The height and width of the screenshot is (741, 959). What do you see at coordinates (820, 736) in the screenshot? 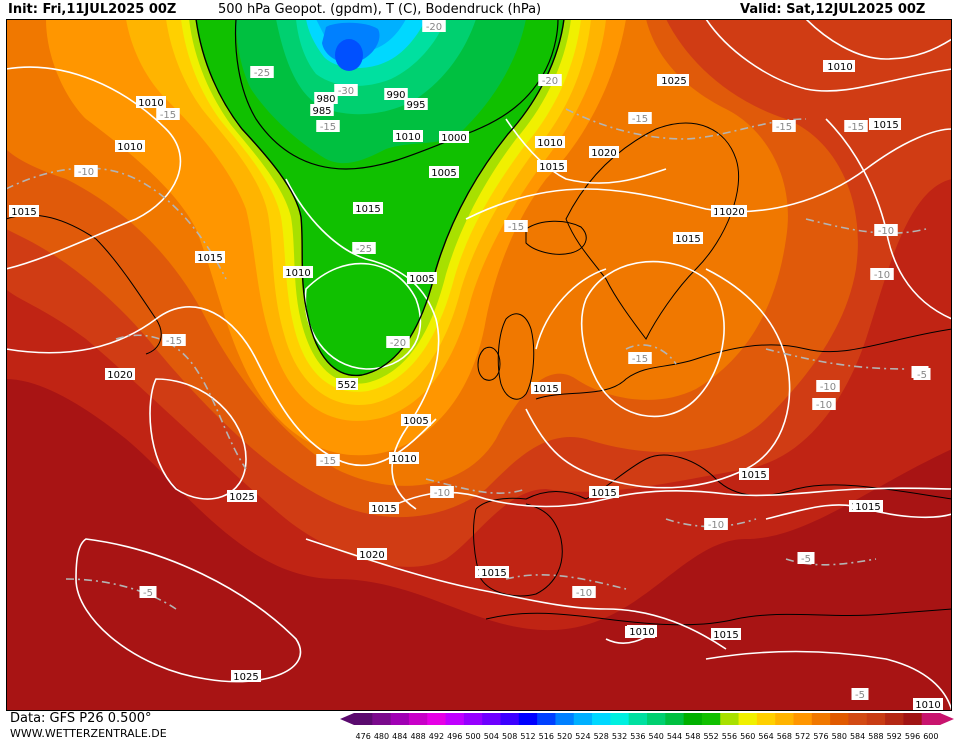
I see `legend-value: 576` at bounding box center [820, 736].